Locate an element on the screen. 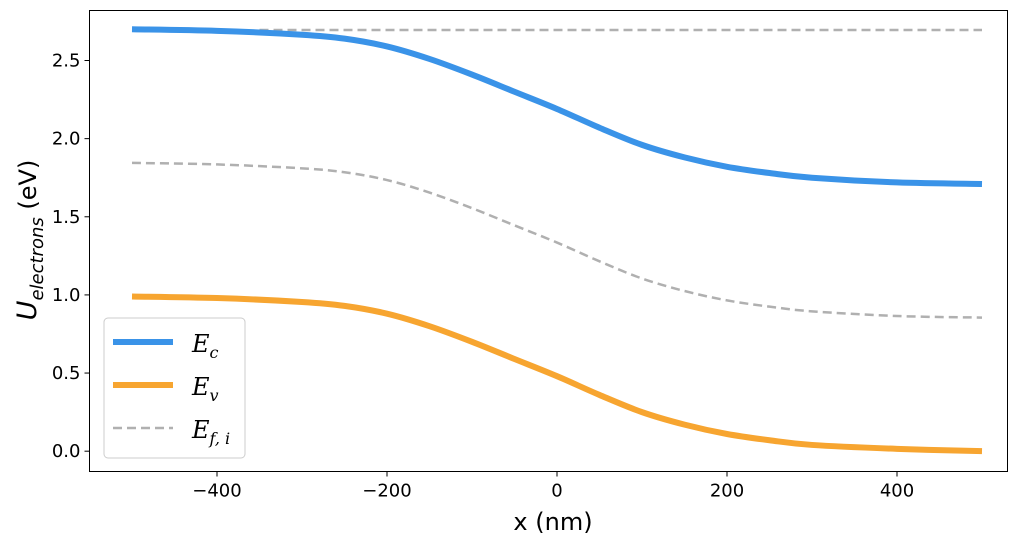 The height and width of the screenshot is (545, 1029). legend-label-ec-main: E is located at coordinates (200, 344).